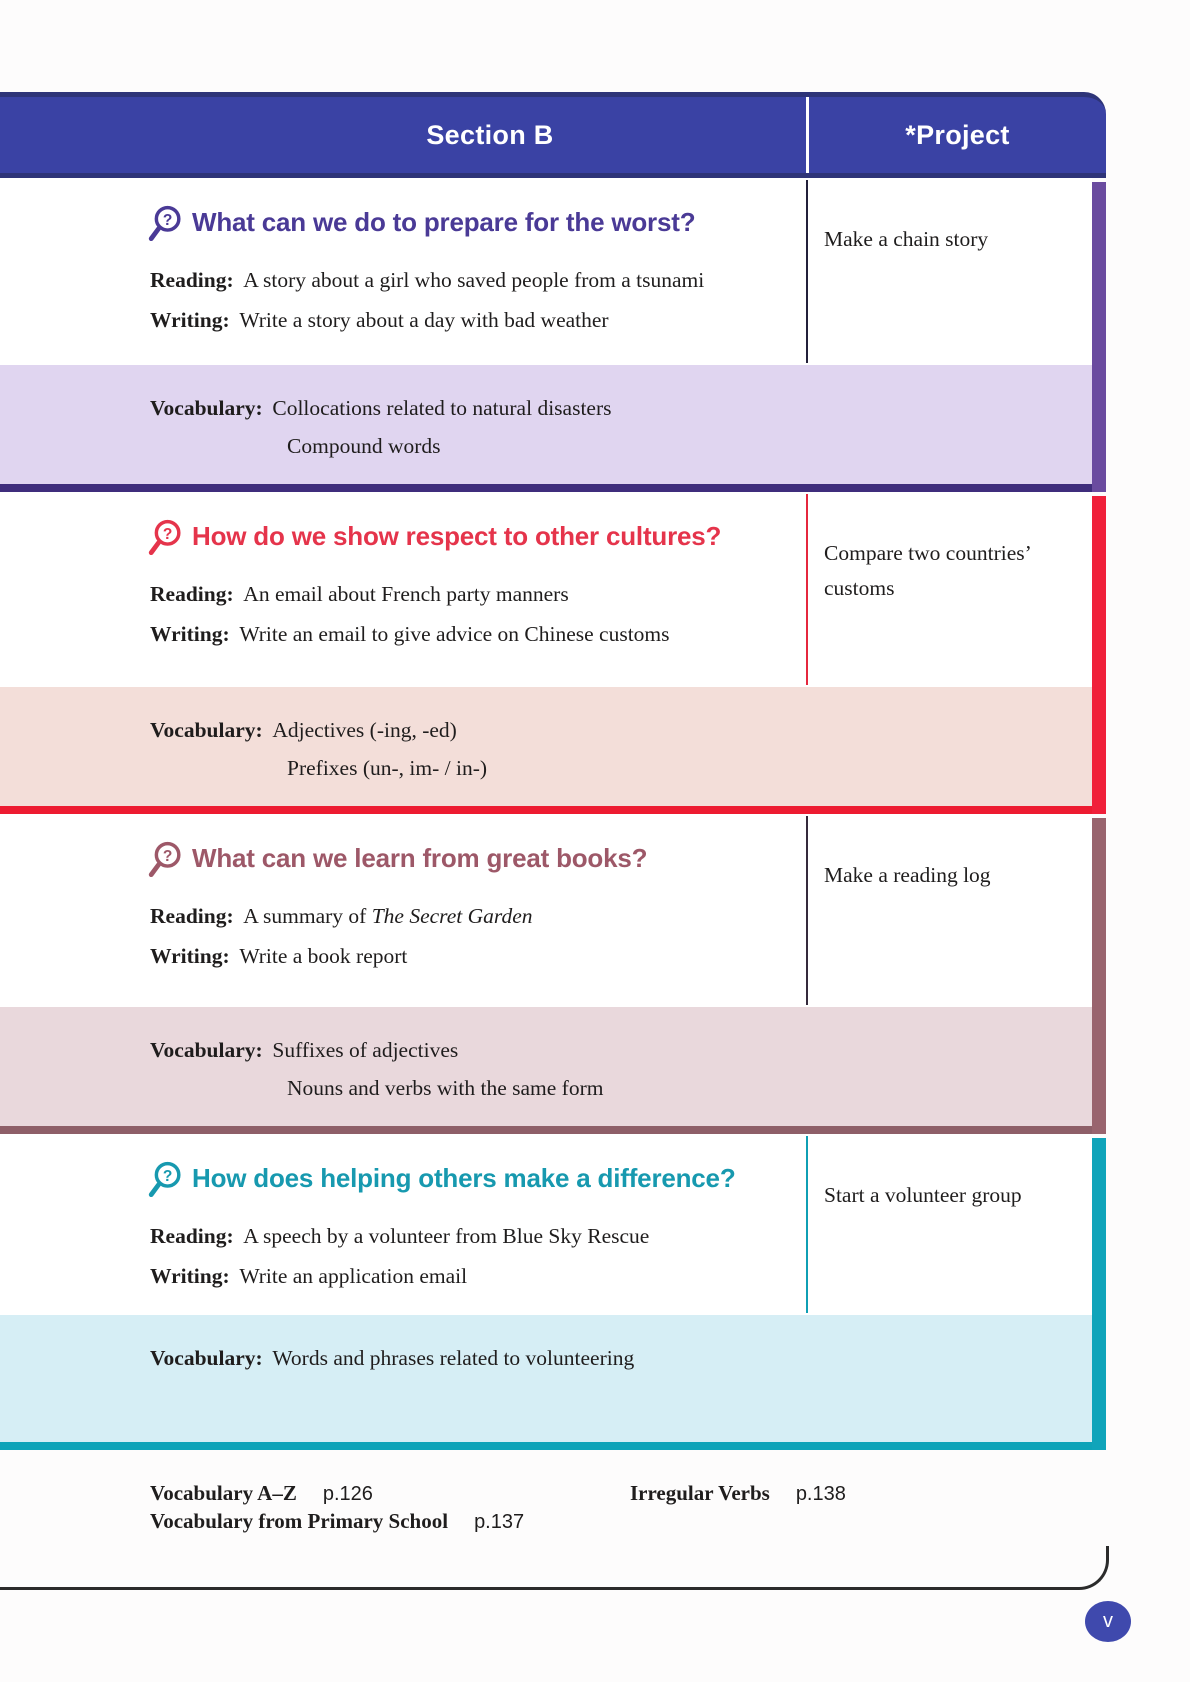 This screenshot has height=1682, width=1190. Describe the element at coordinates (554, 1568) in the screenshot. I see `page-frame-corner` at that location.